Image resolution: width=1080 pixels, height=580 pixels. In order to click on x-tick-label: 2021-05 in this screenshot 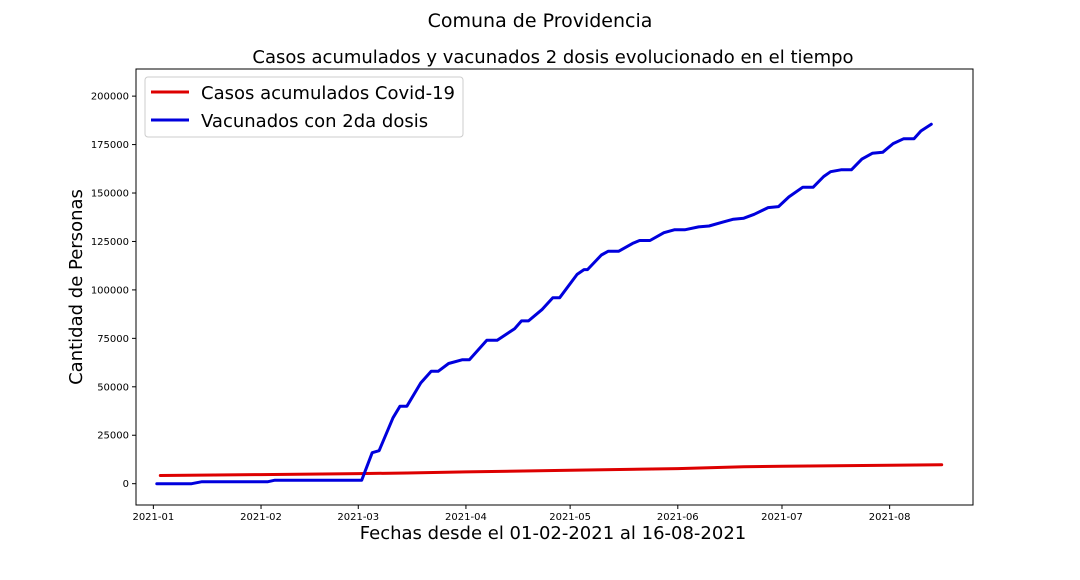, I will do `click(570, 517)`.